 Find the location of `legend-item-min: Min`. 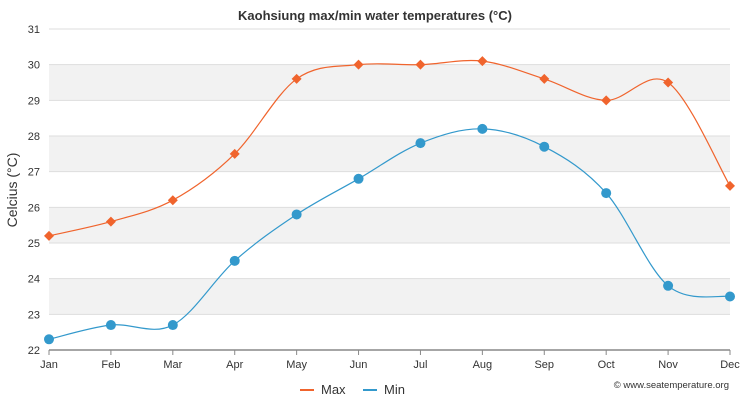

legend-item-min: Min is located at coordinates (384, 389).